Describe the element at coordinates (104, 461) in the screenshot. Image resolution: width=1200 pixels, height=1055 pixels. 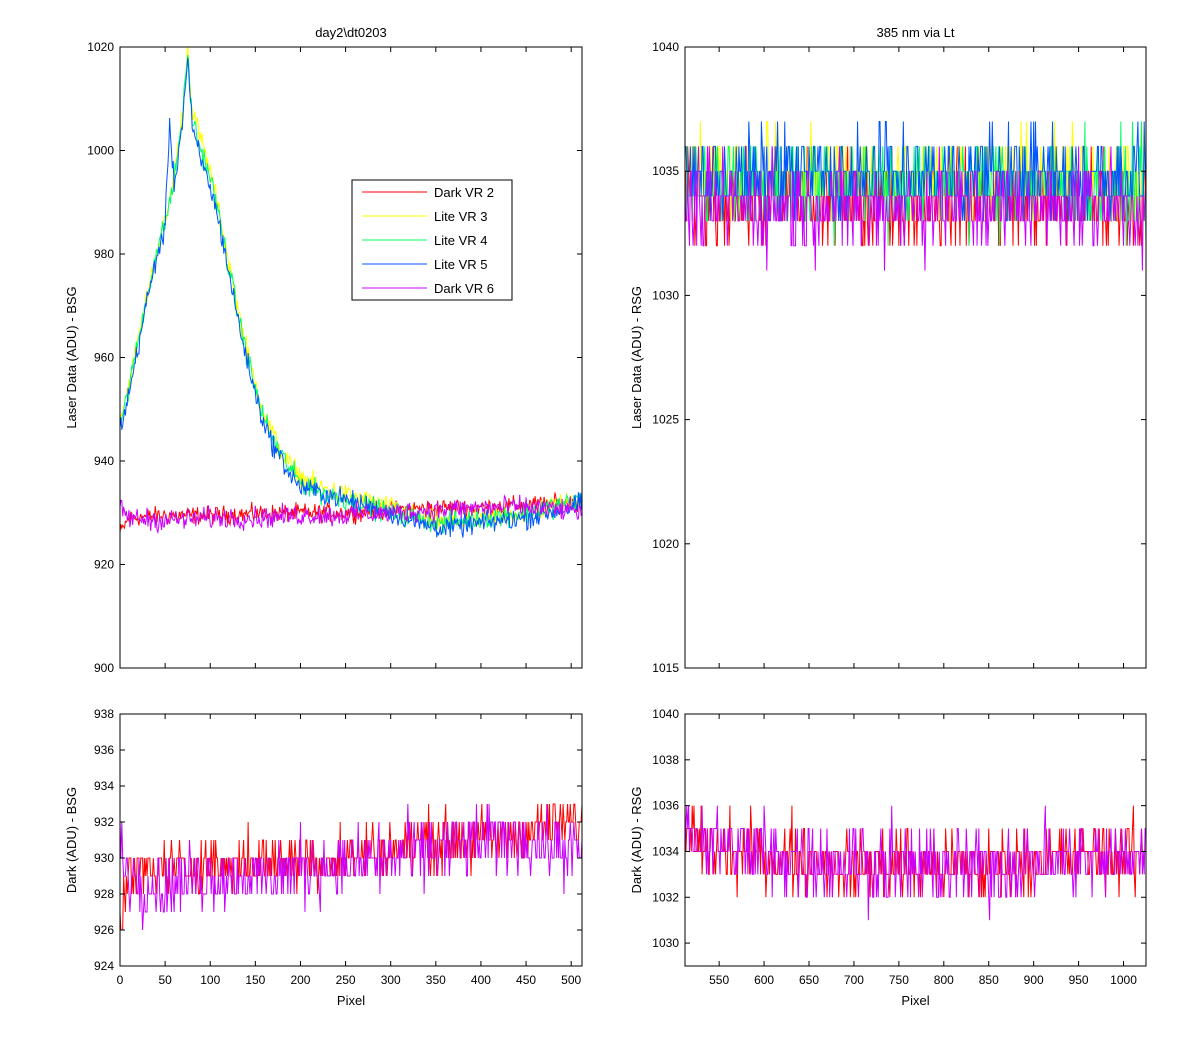
I see `y-tick-label: 940` at that location.